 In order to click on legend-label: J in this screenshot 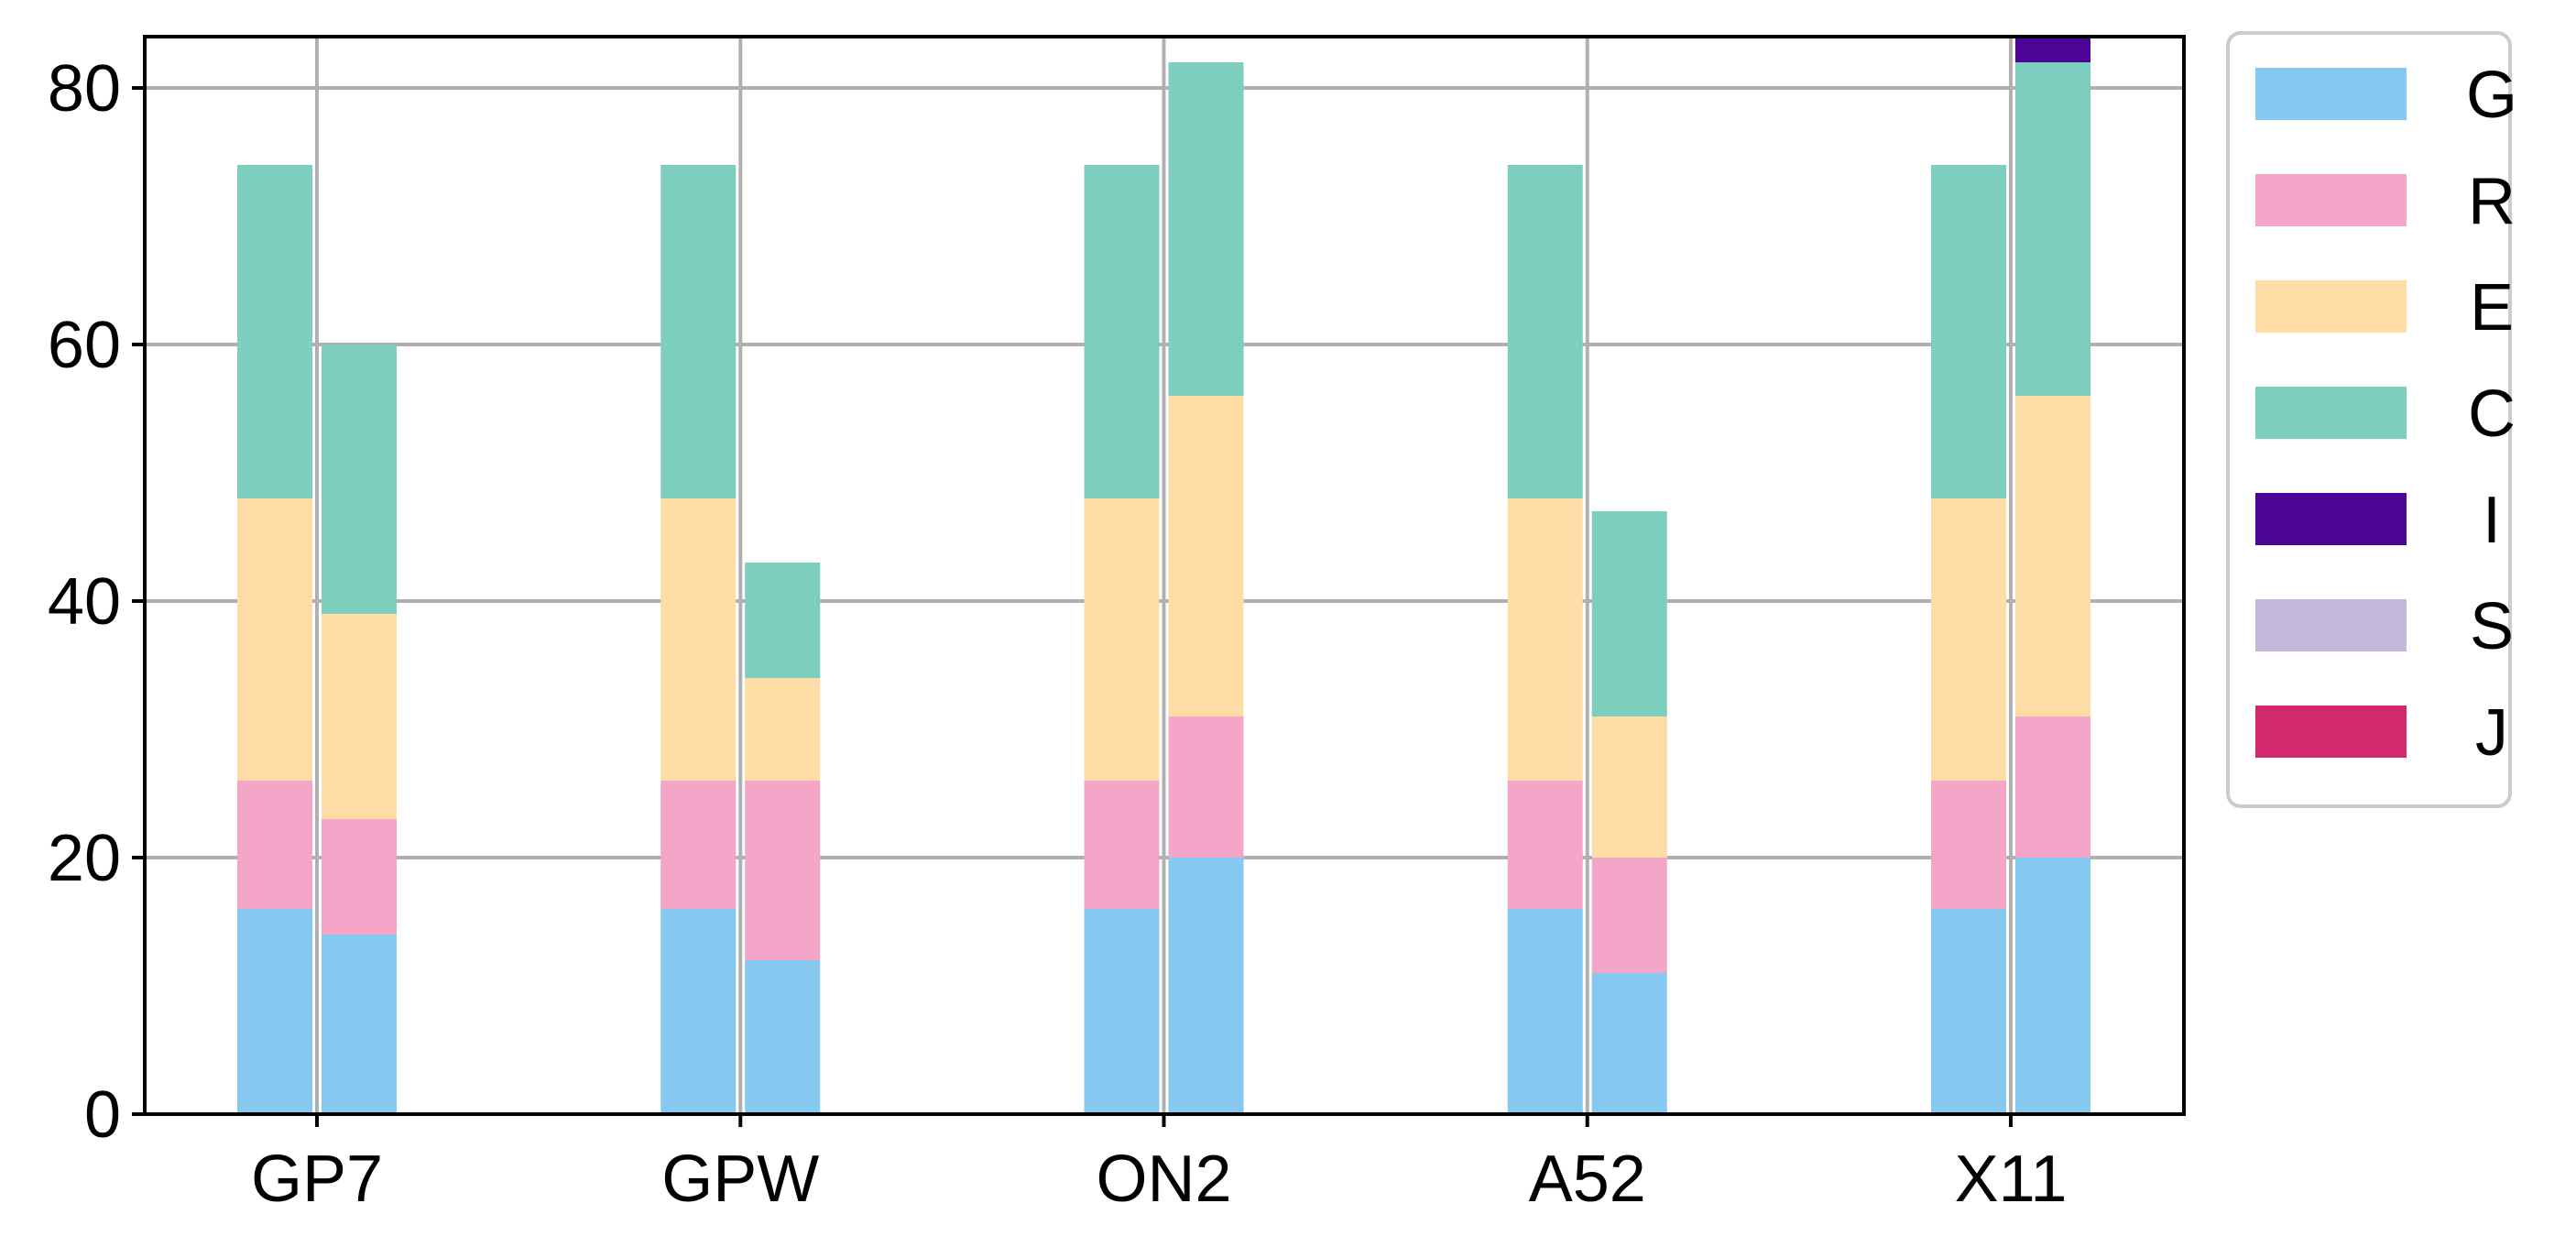, I will do `click(2492, 733)`.